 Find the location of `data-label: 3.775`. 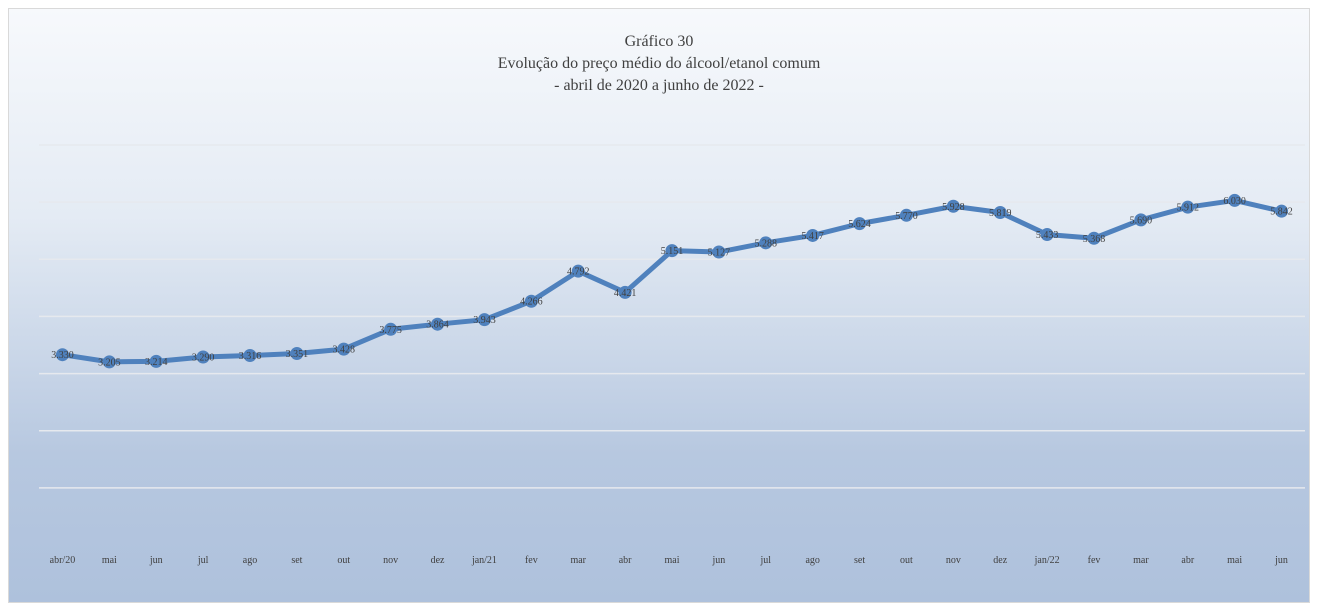

data-label: 3.775 is located at coordinates (390, 330).